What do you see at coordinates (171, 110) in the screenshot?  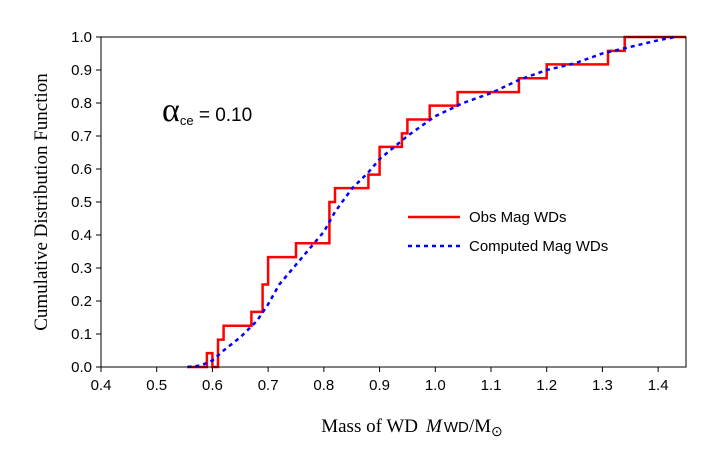 I see `alpha-symbol: α` at bounding box center [171, 110].